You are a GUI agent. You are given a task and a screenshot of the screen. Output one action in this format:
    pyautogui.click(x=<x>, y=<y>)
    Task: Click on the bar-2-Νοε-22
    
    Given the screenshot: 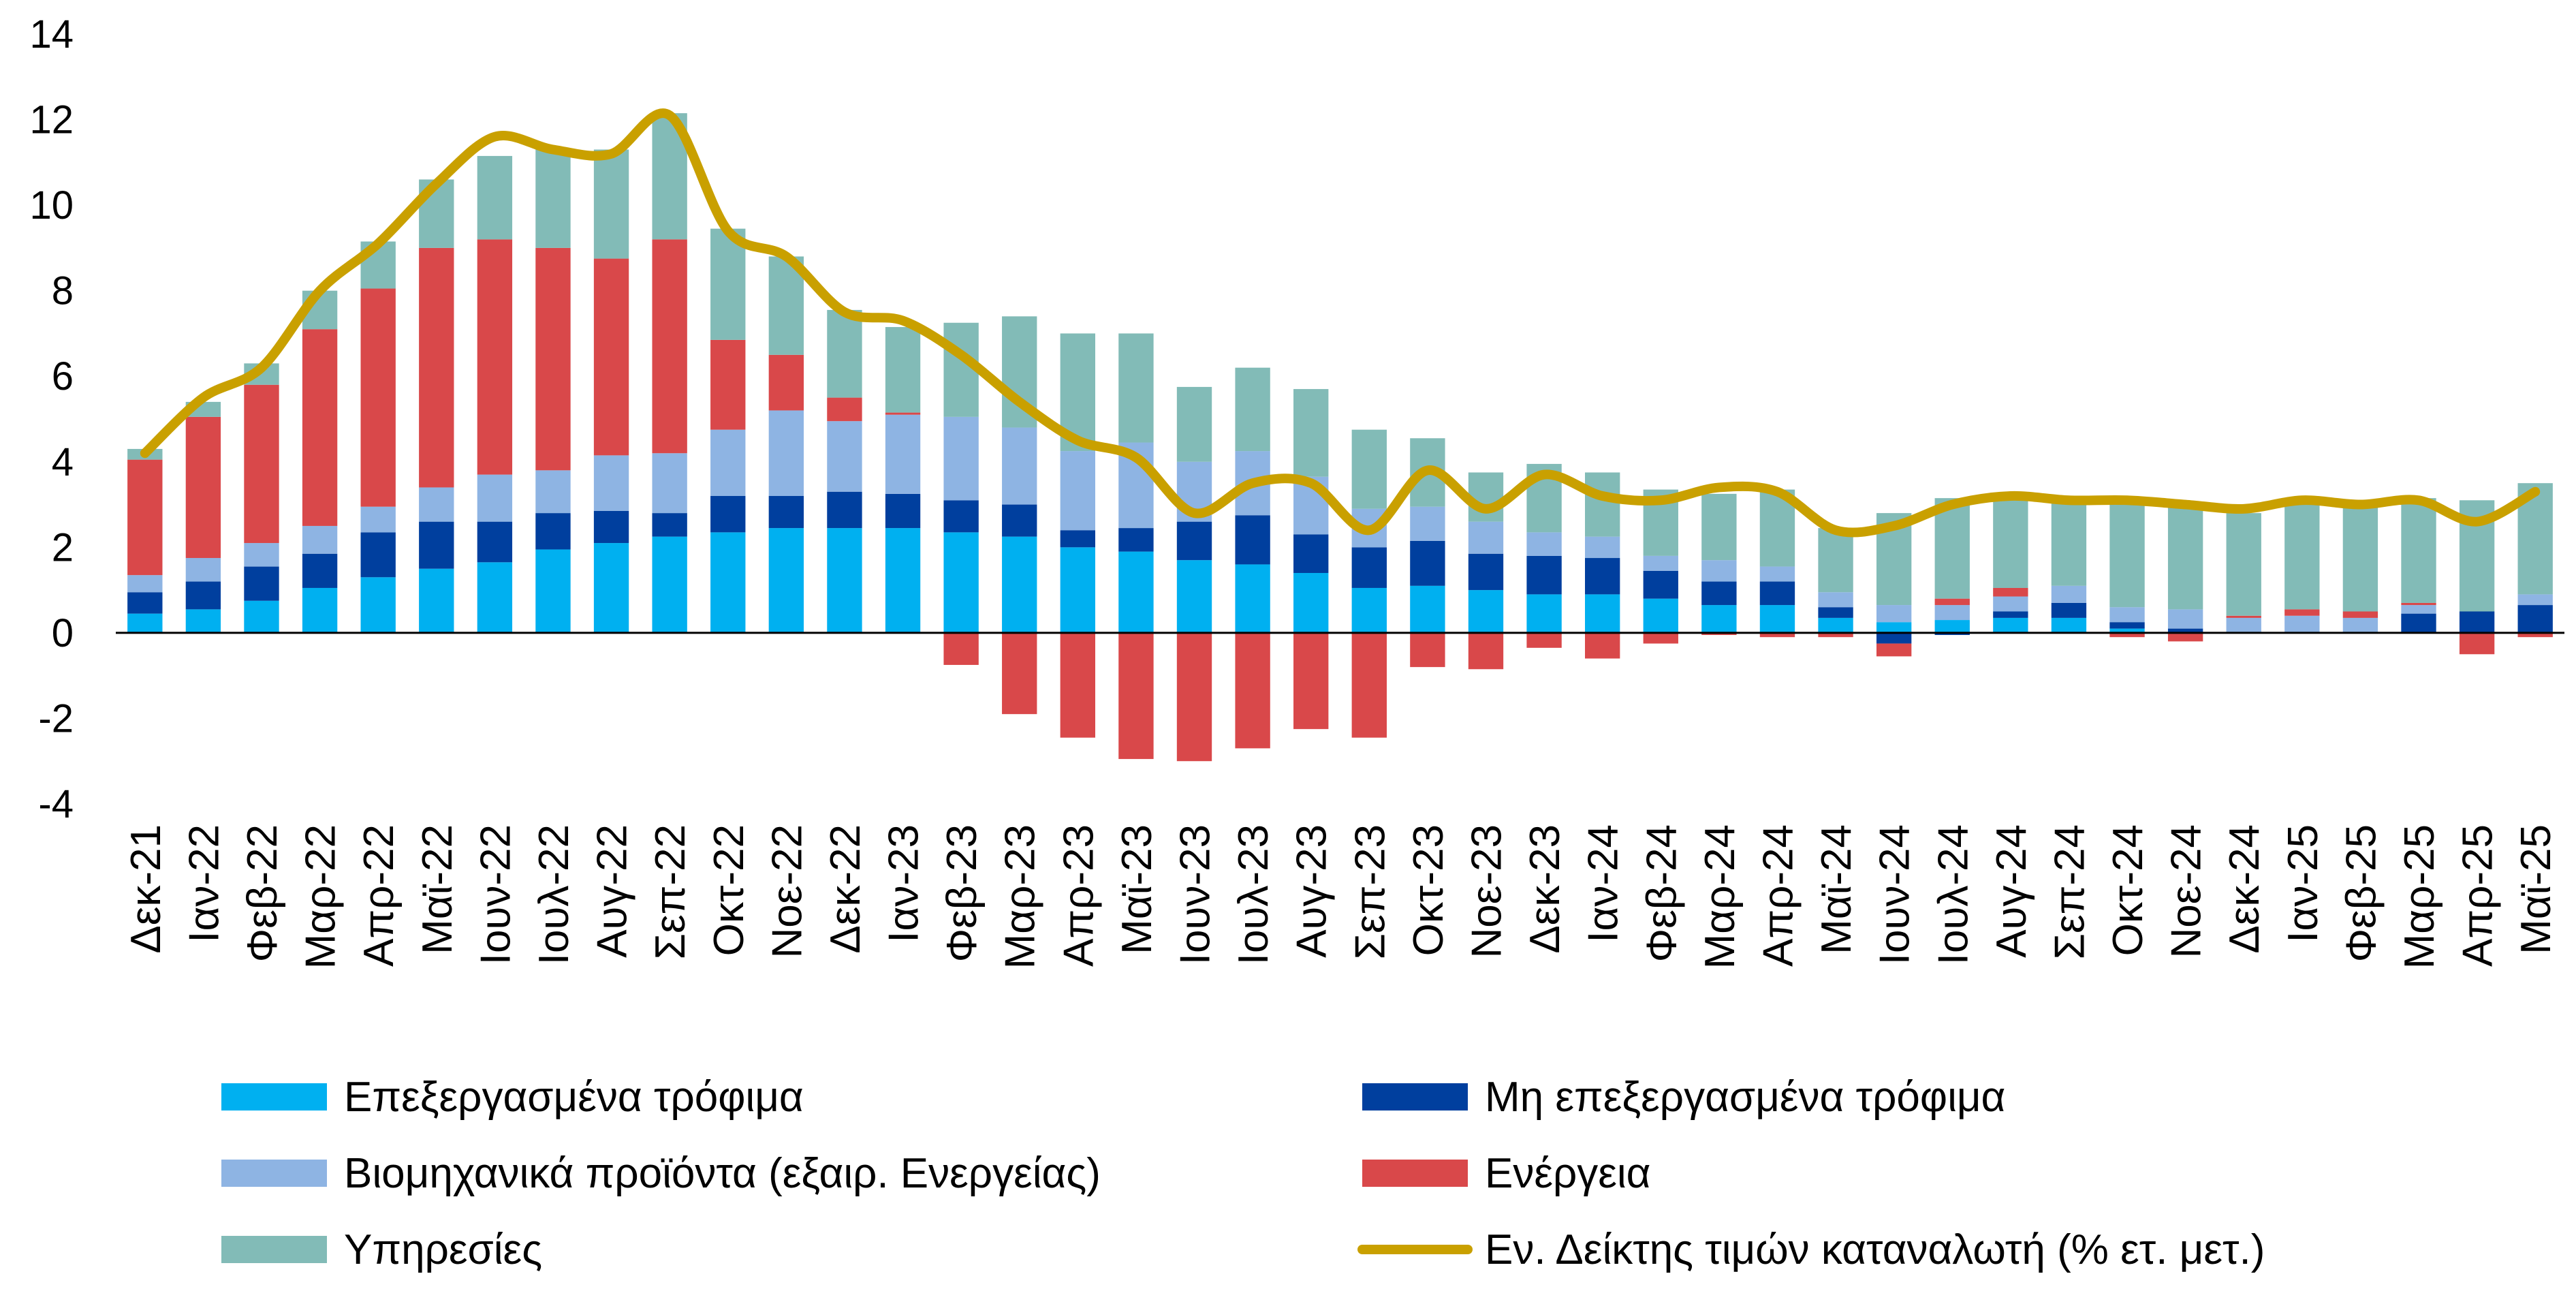 What is the action you would take?
    pyautogui.click(x=786, y=512)
    